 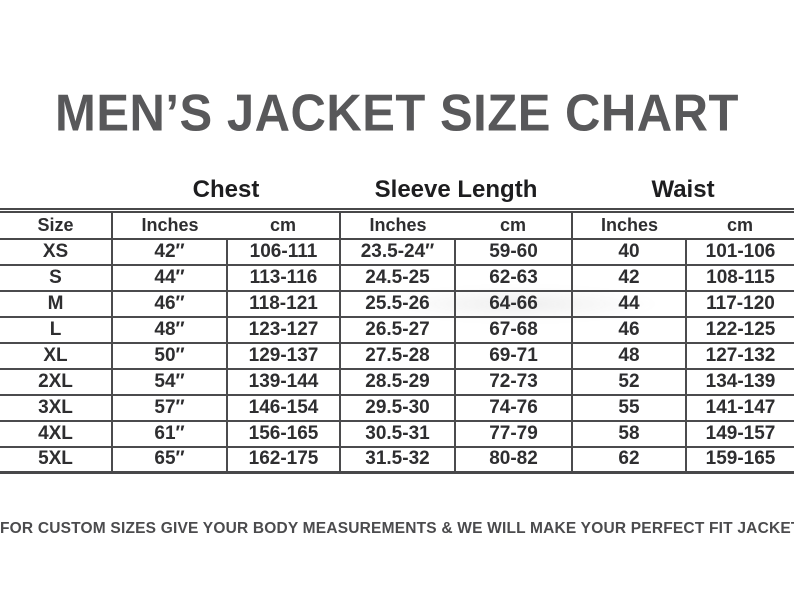 I want to click on chest-inches-cell: 61″, so click(x=169, y=434).